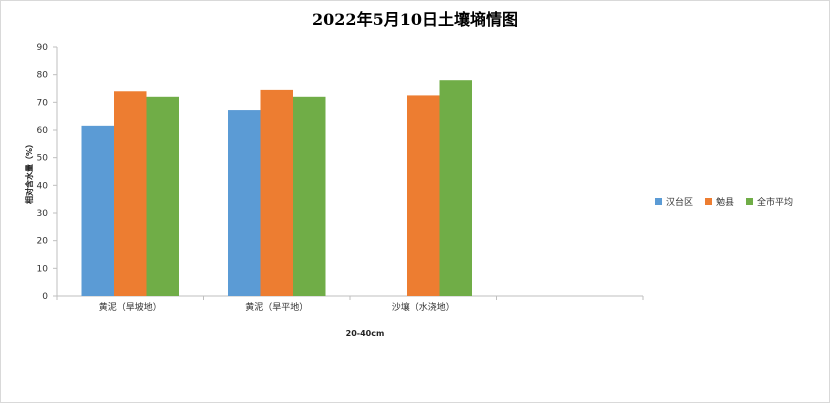 This screenshot has width=830, height=403. I want to click on y-tick-label: 40, so click(43, 186).